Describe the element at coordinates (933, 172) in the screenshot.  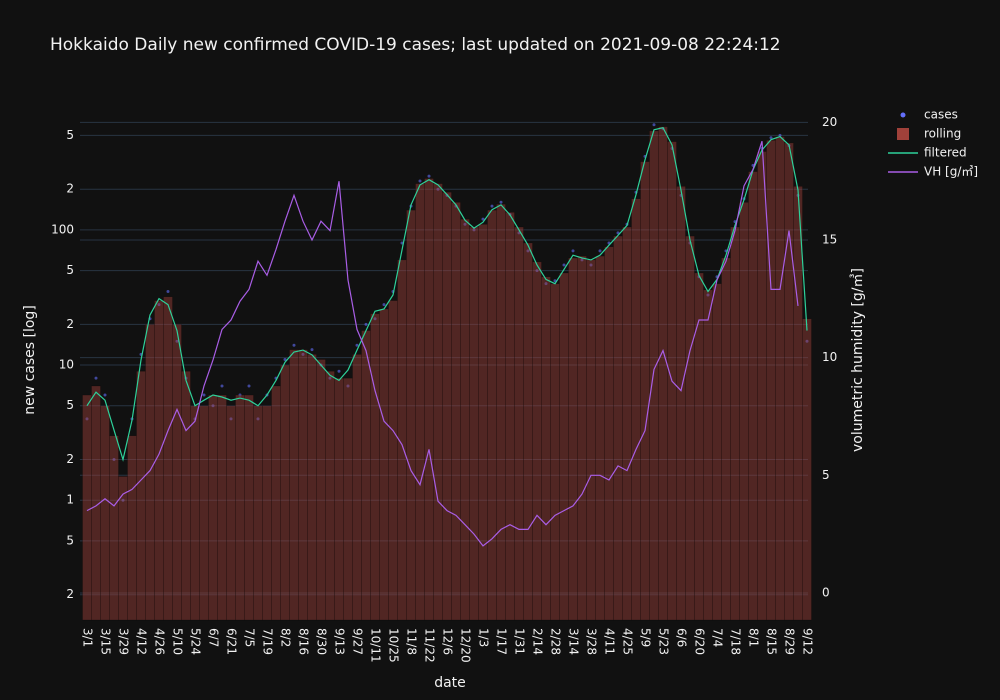
I see `legend-item: VH [g/㎥]` at that location.